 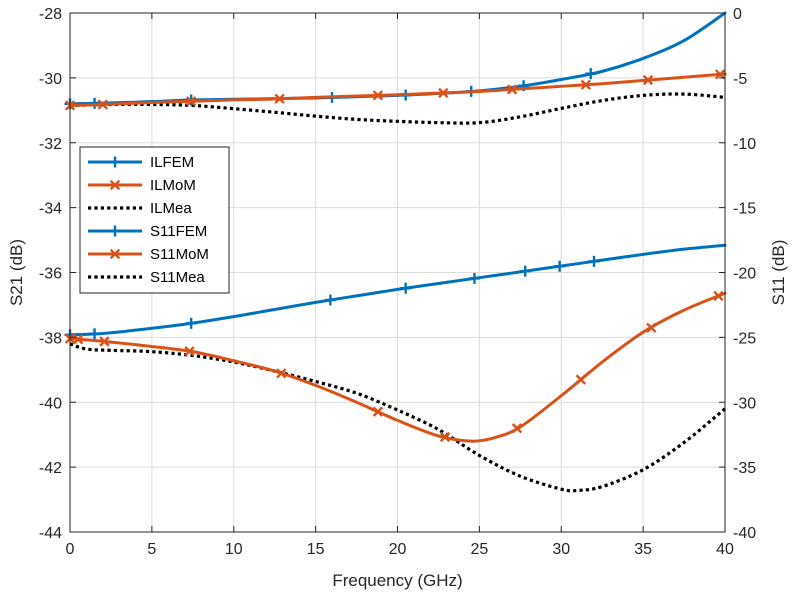 What do you see at coordinates (141, 162) in the screenshot?
I see `legend-item-ilfem: ILFEM` at bounding box center [141, 162].